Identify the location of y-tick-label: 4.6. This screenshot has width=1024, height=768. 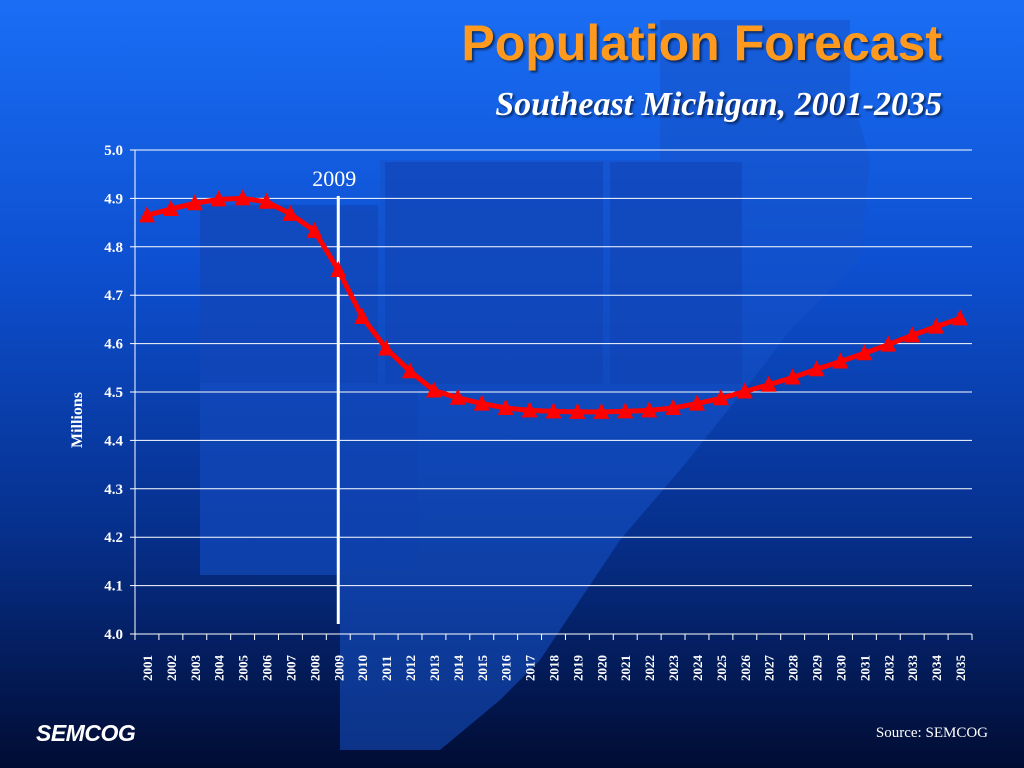
(113, 345).